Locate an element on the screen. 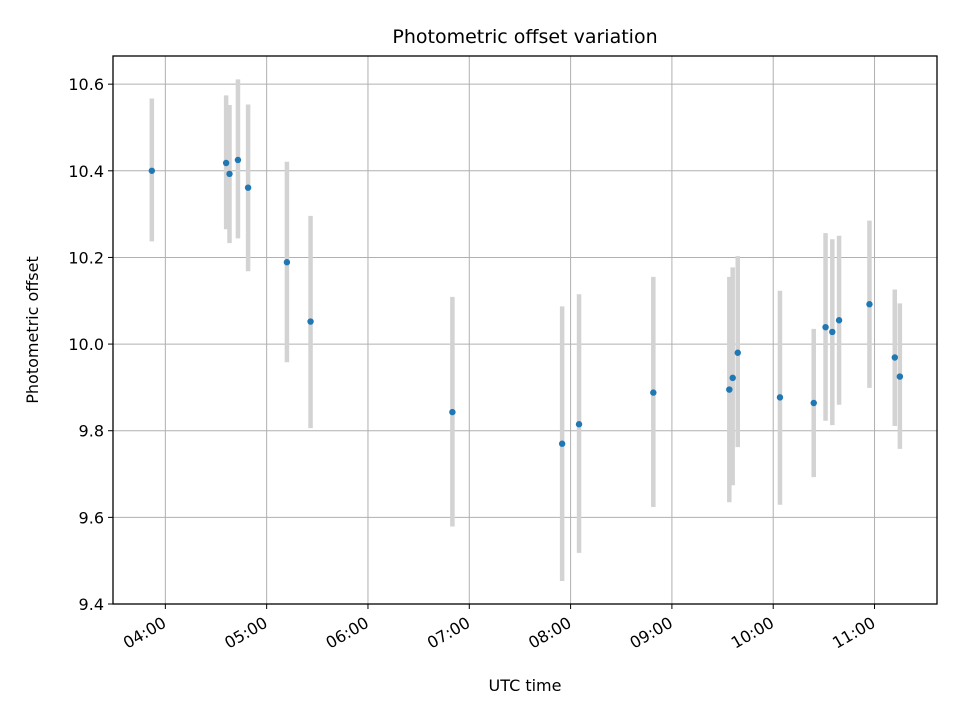 The image size is (960, 720). y-tick-label: 9.8 is located at coordinates (91, 431).